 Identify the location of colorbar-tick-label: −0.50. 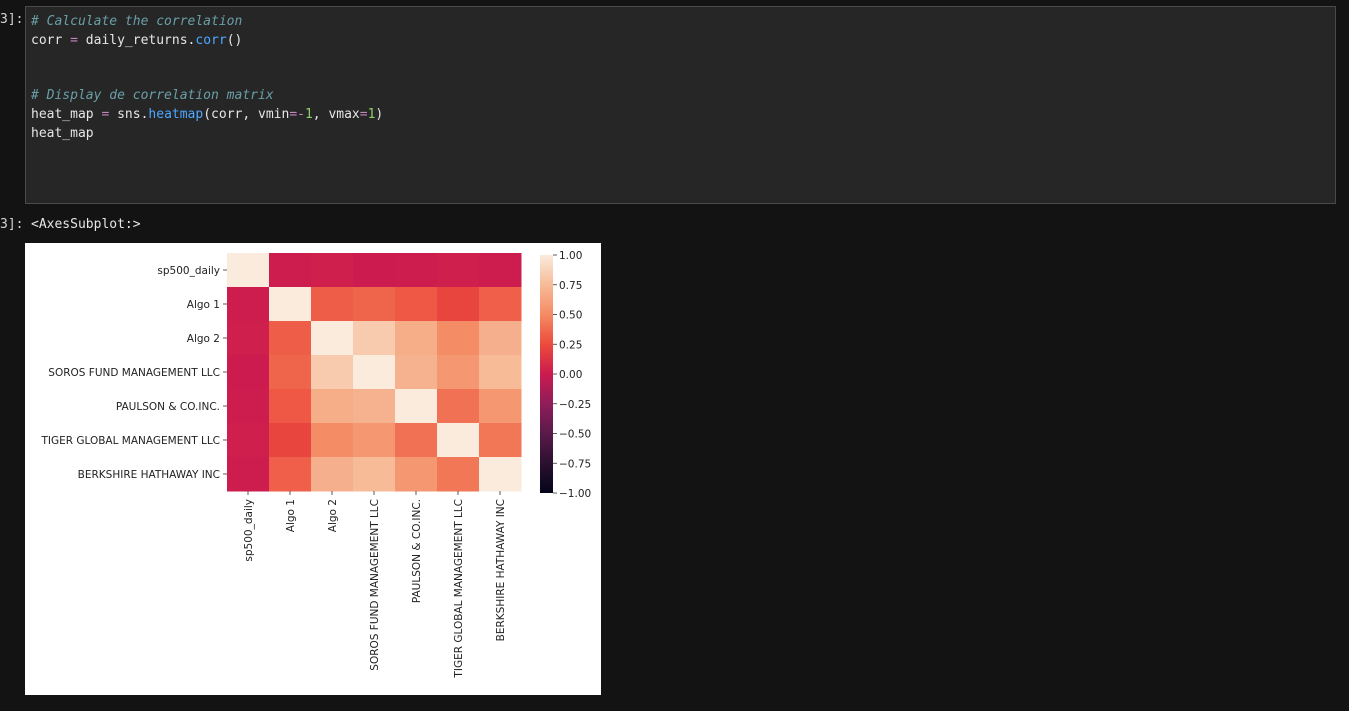
(575, 435).